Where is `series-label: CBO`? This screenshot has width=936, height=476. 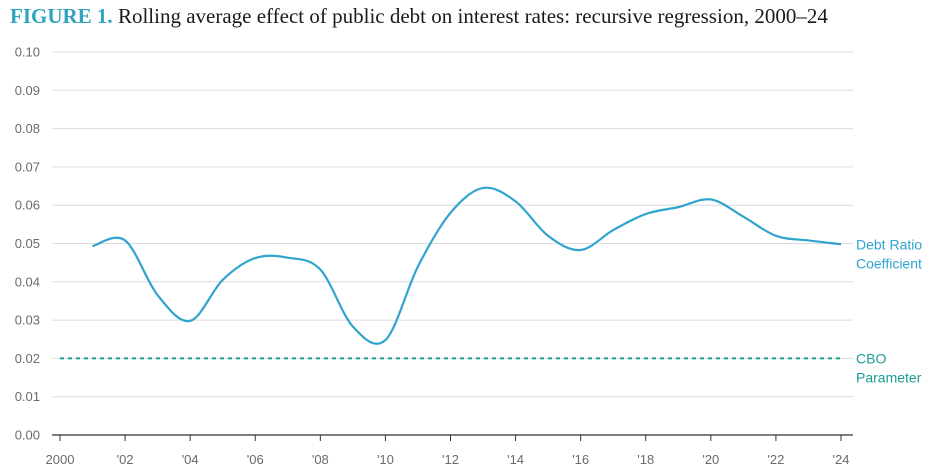
series-label: CBO is located at coordinates (871, 358).